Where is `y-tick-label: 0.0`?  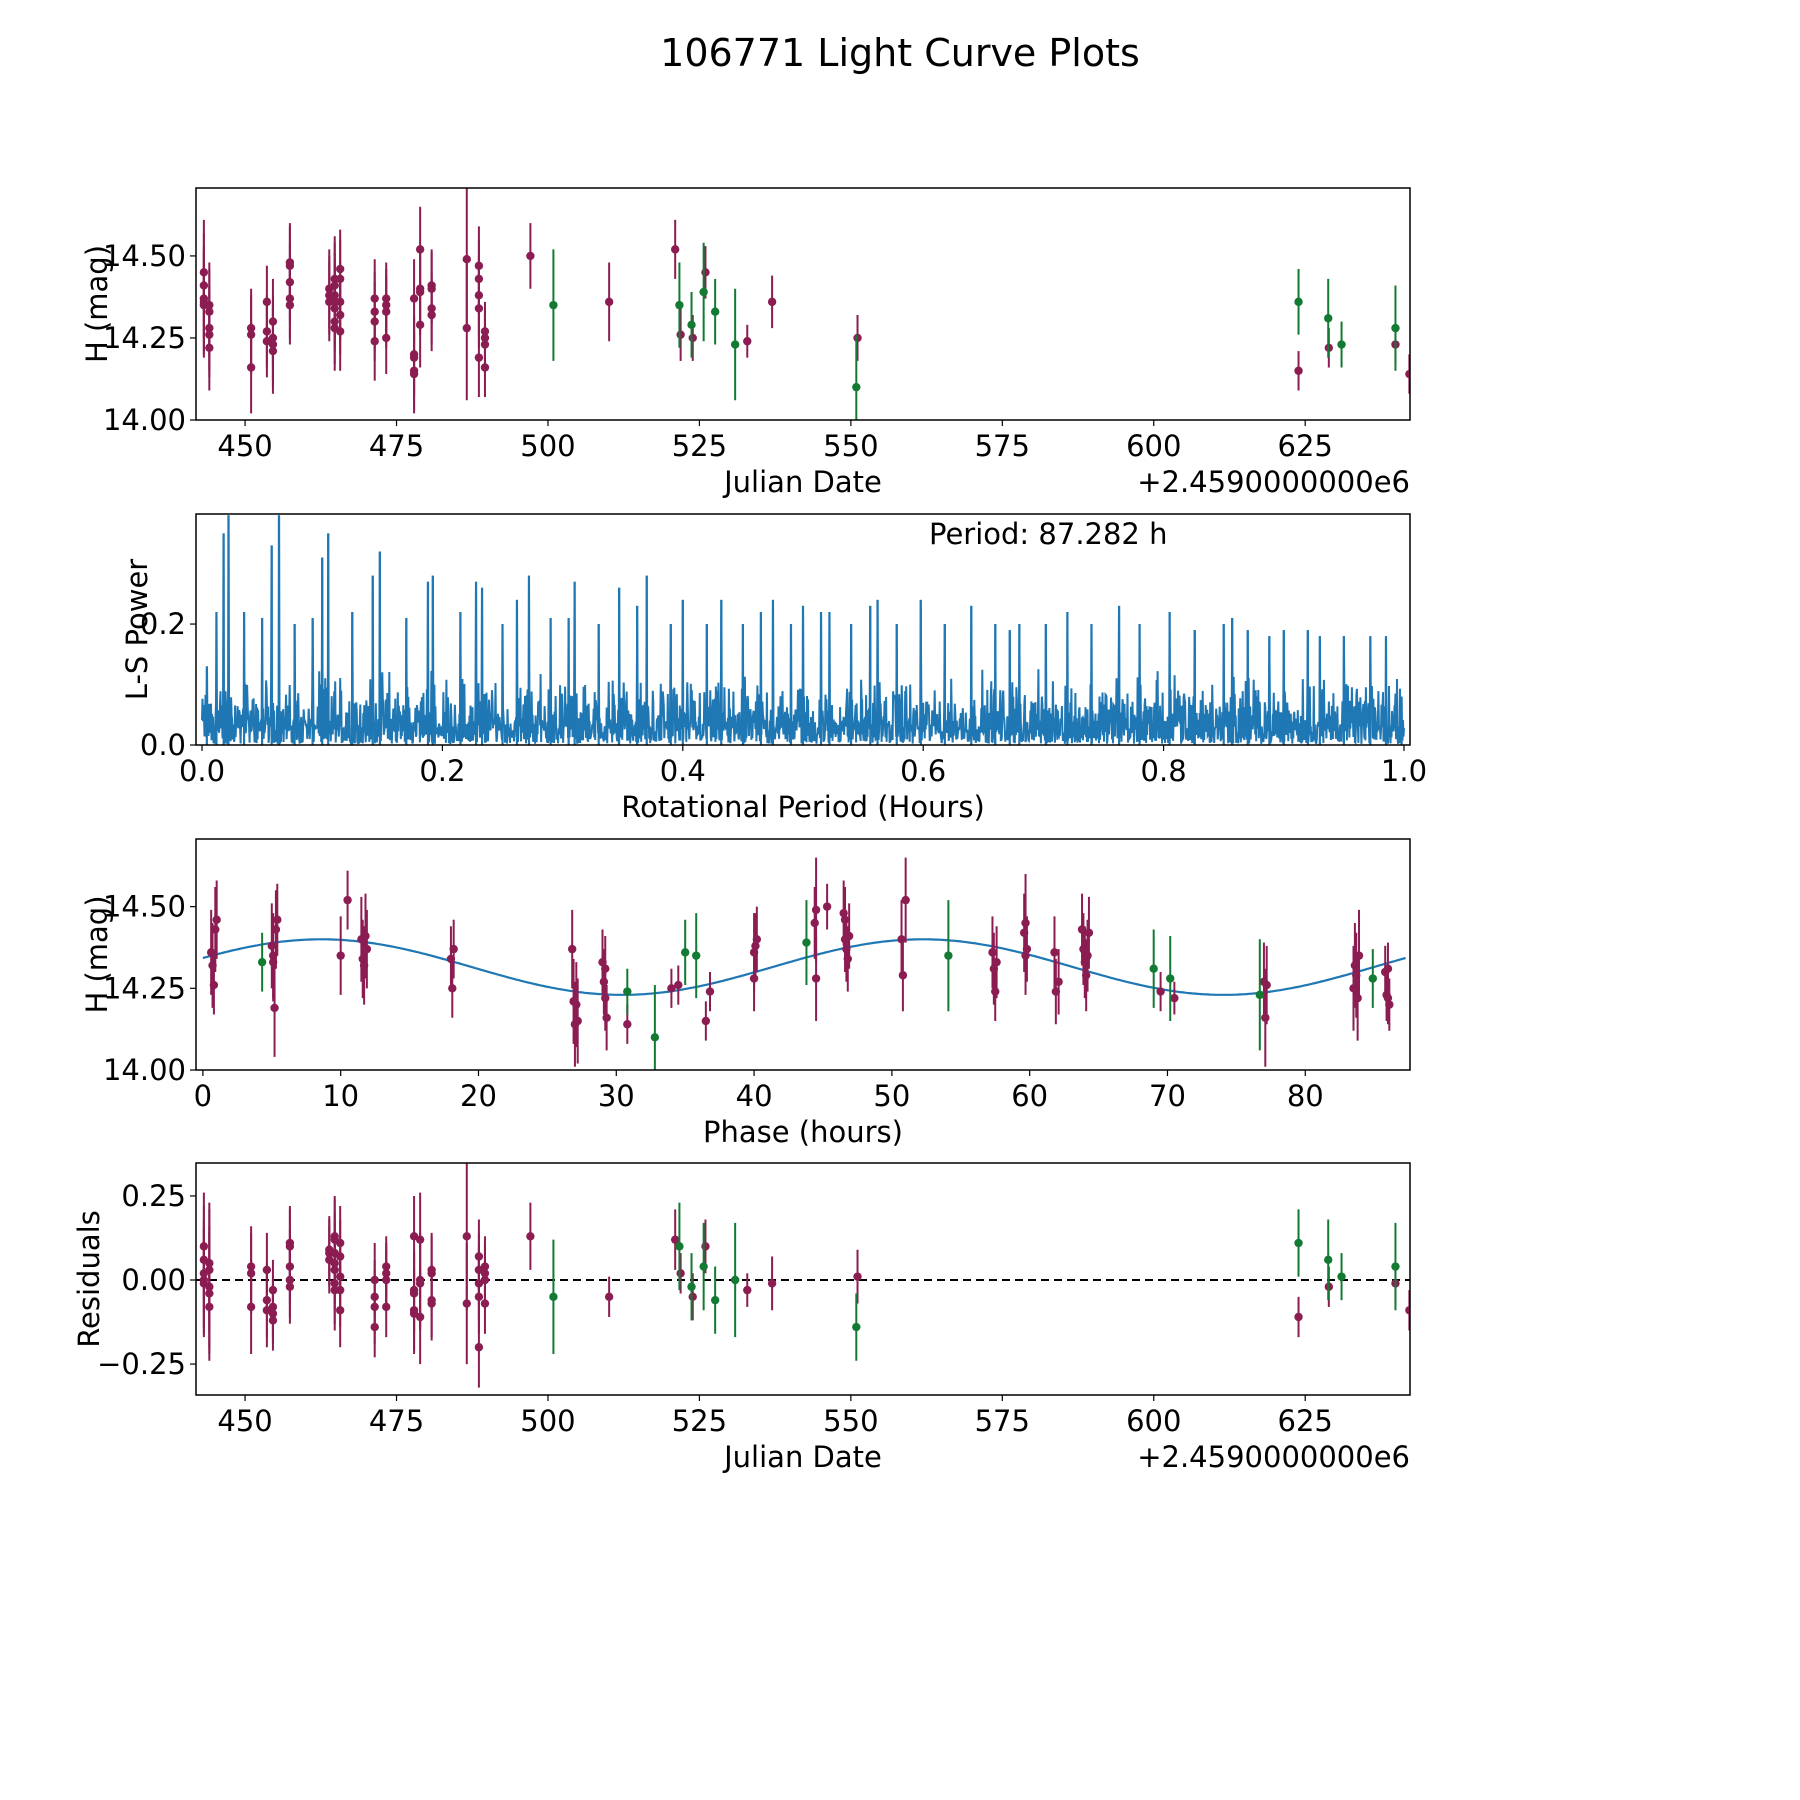
y-tick-label: 0.0 is located at coordinates (163, 745).